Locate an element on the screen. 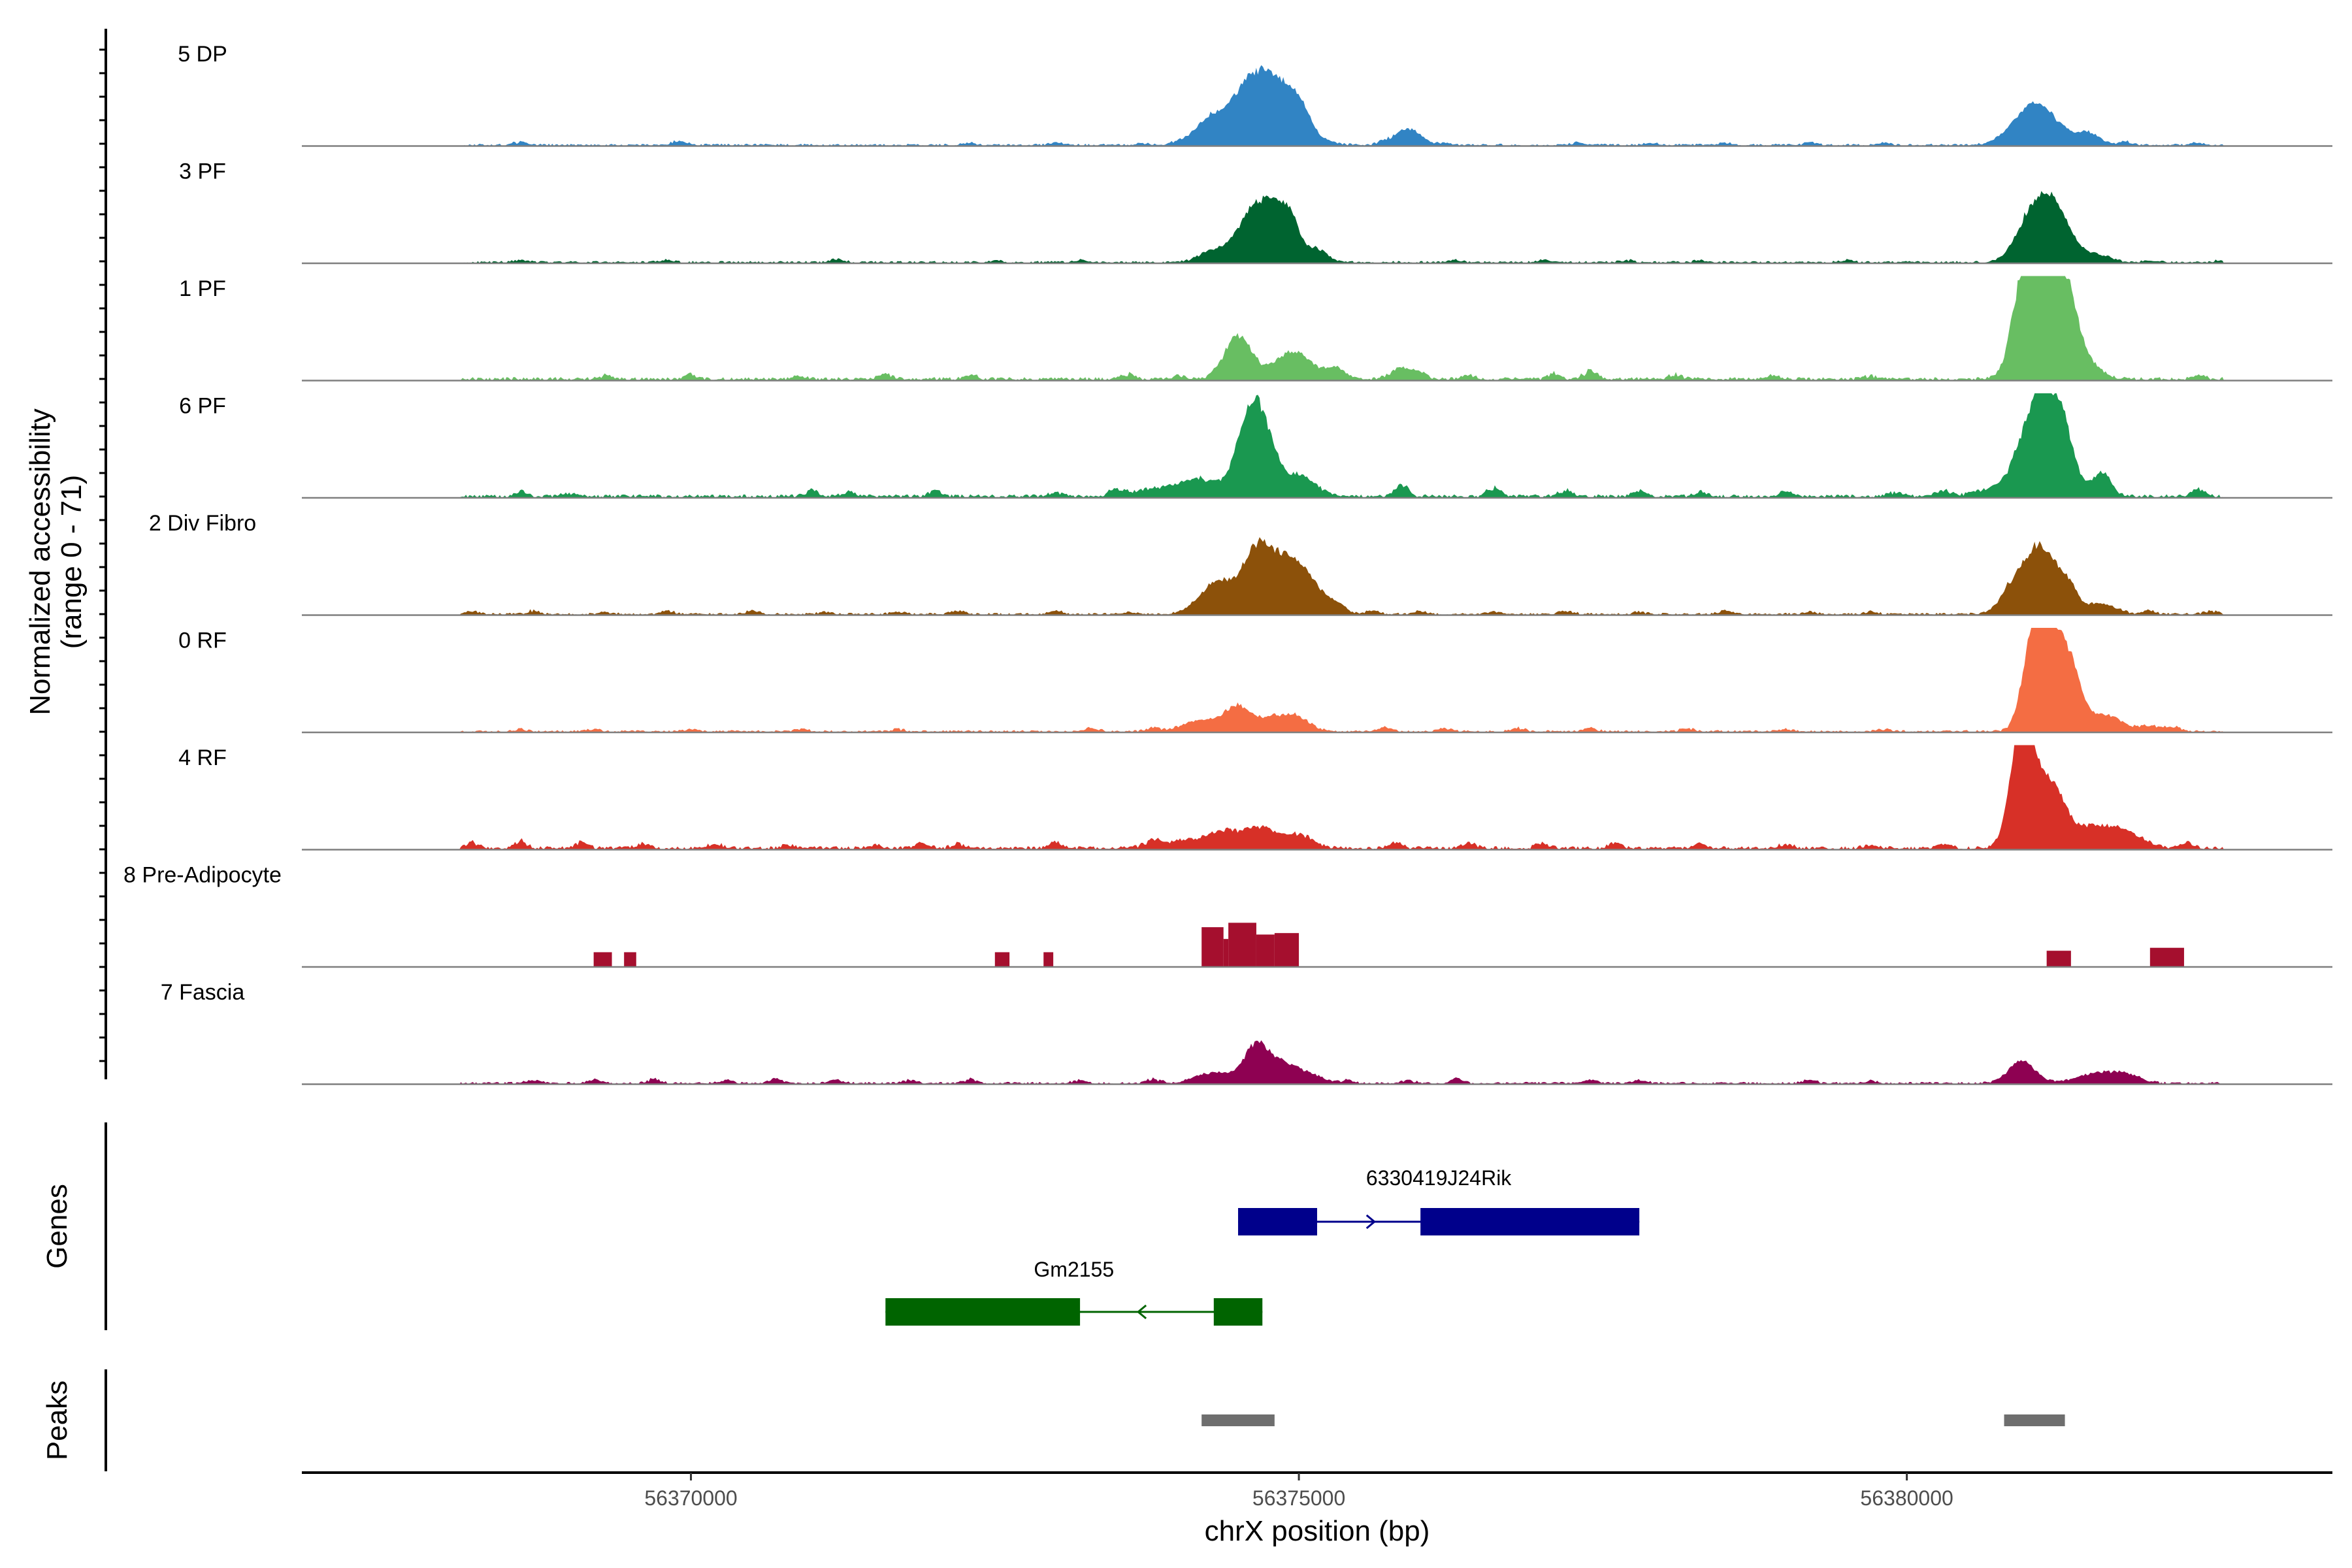 Image resolution: width=2352 pixels, height=1568 pixels. x-axis-title: chrX position (bp) is located at coordinates (1317, 1531).